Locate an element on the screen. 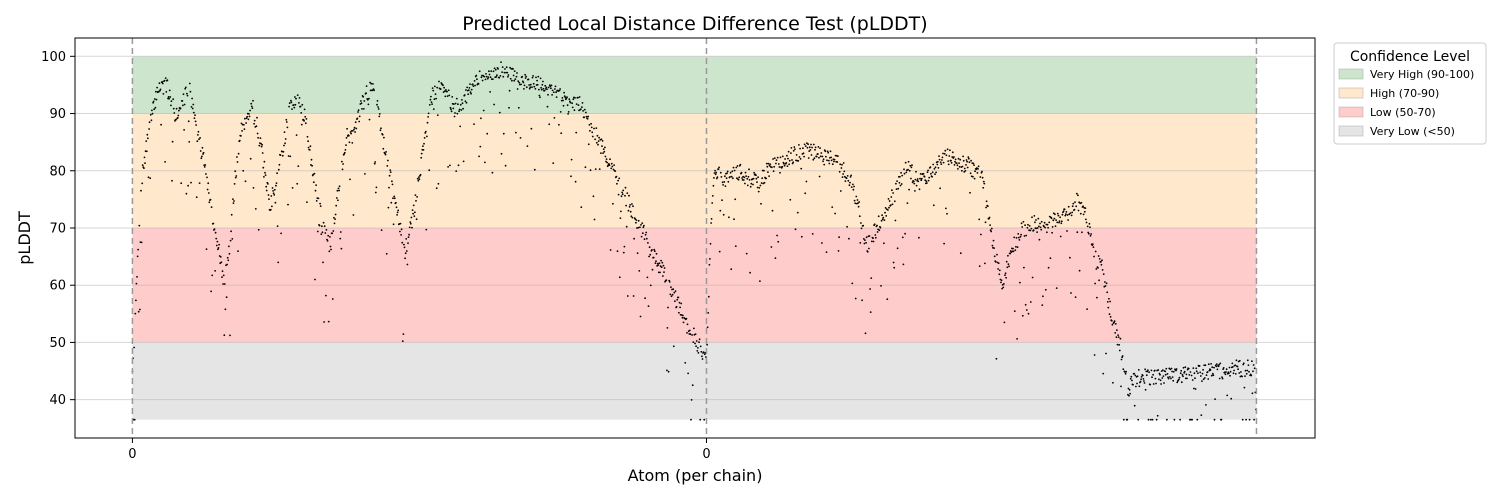  legend-label-1: High (70-90) is located at coordinates (1404, 93).